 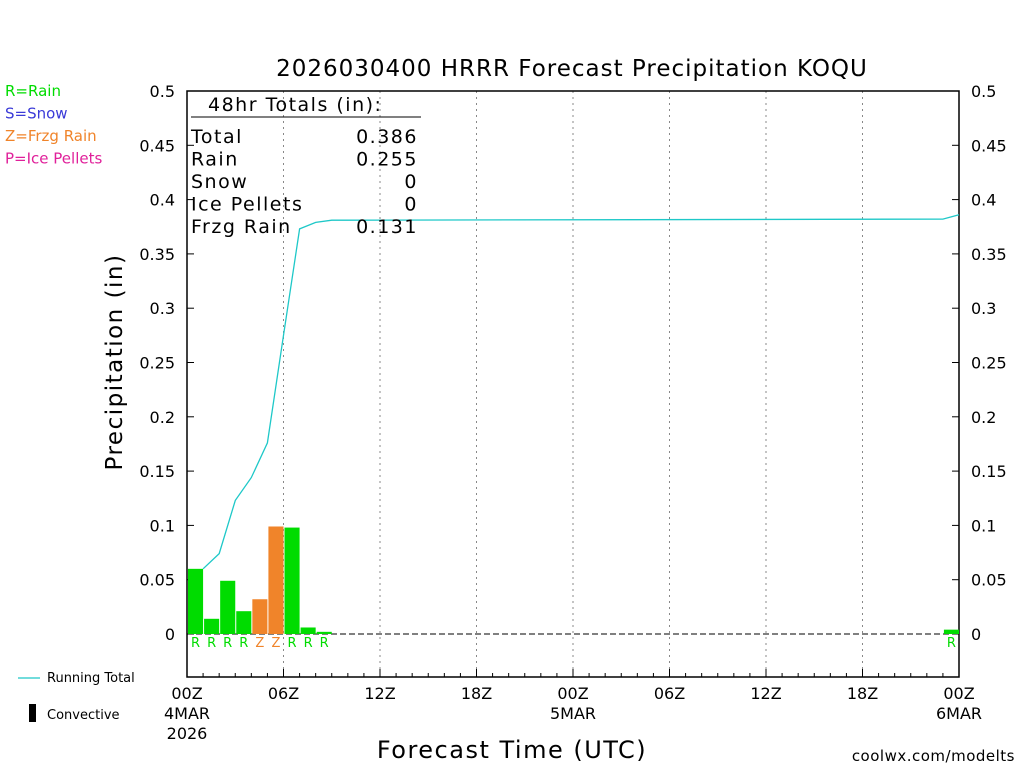 What do you see at coordinates (187, 733) in the screenshot?
I see `x-tick-year: 2026` at bounding box center [187, 733].